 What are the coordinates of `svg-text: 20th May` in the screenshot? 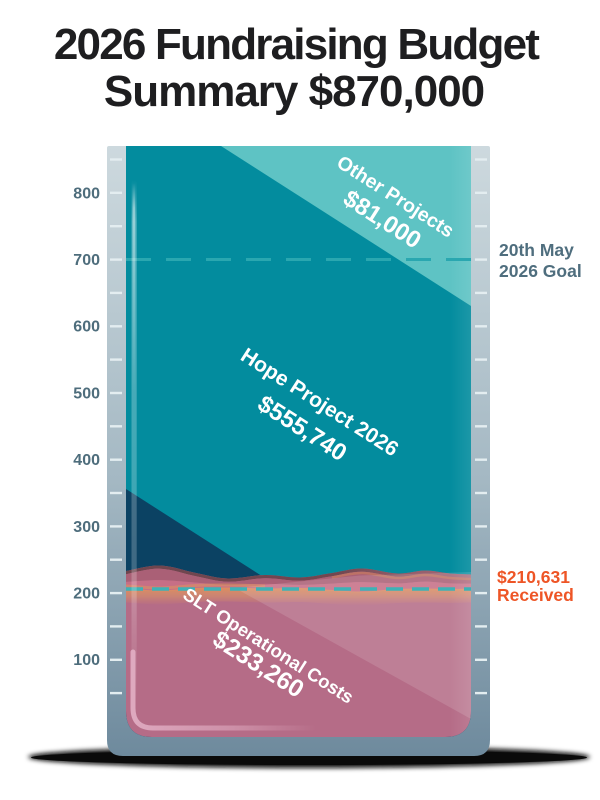 It's located at (536, 250).